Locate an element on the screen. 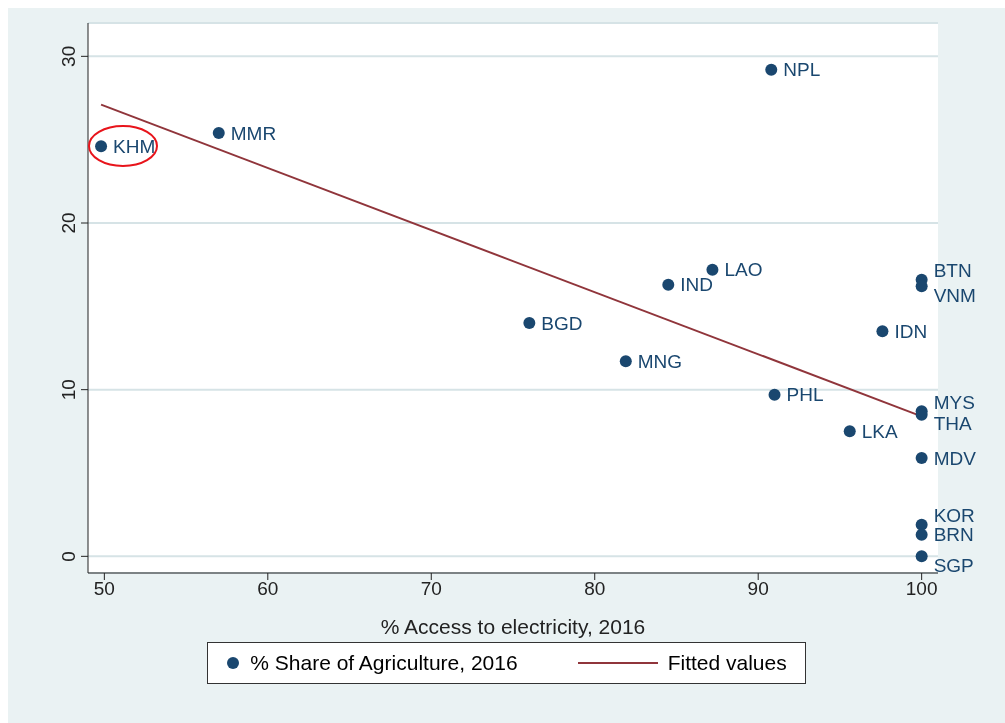  data-label: NPL is located at coordinates (802, 70).